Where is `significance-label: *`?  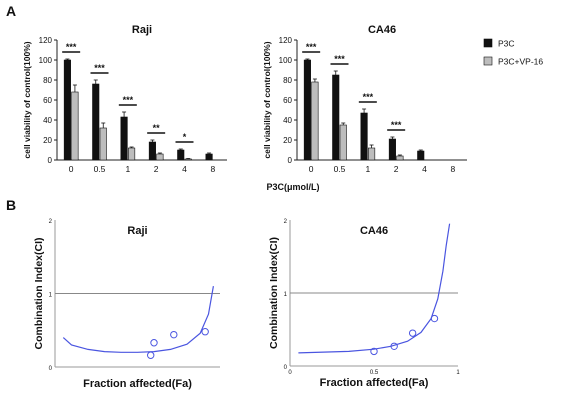 significance-label: * is located at coordinates (185, 137).